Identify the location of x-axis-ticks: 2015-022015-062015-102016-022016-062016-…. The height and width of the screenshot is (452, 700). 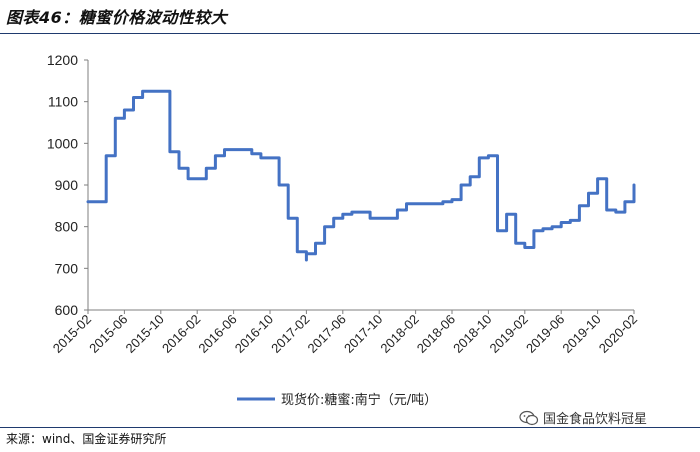
(345, 333).